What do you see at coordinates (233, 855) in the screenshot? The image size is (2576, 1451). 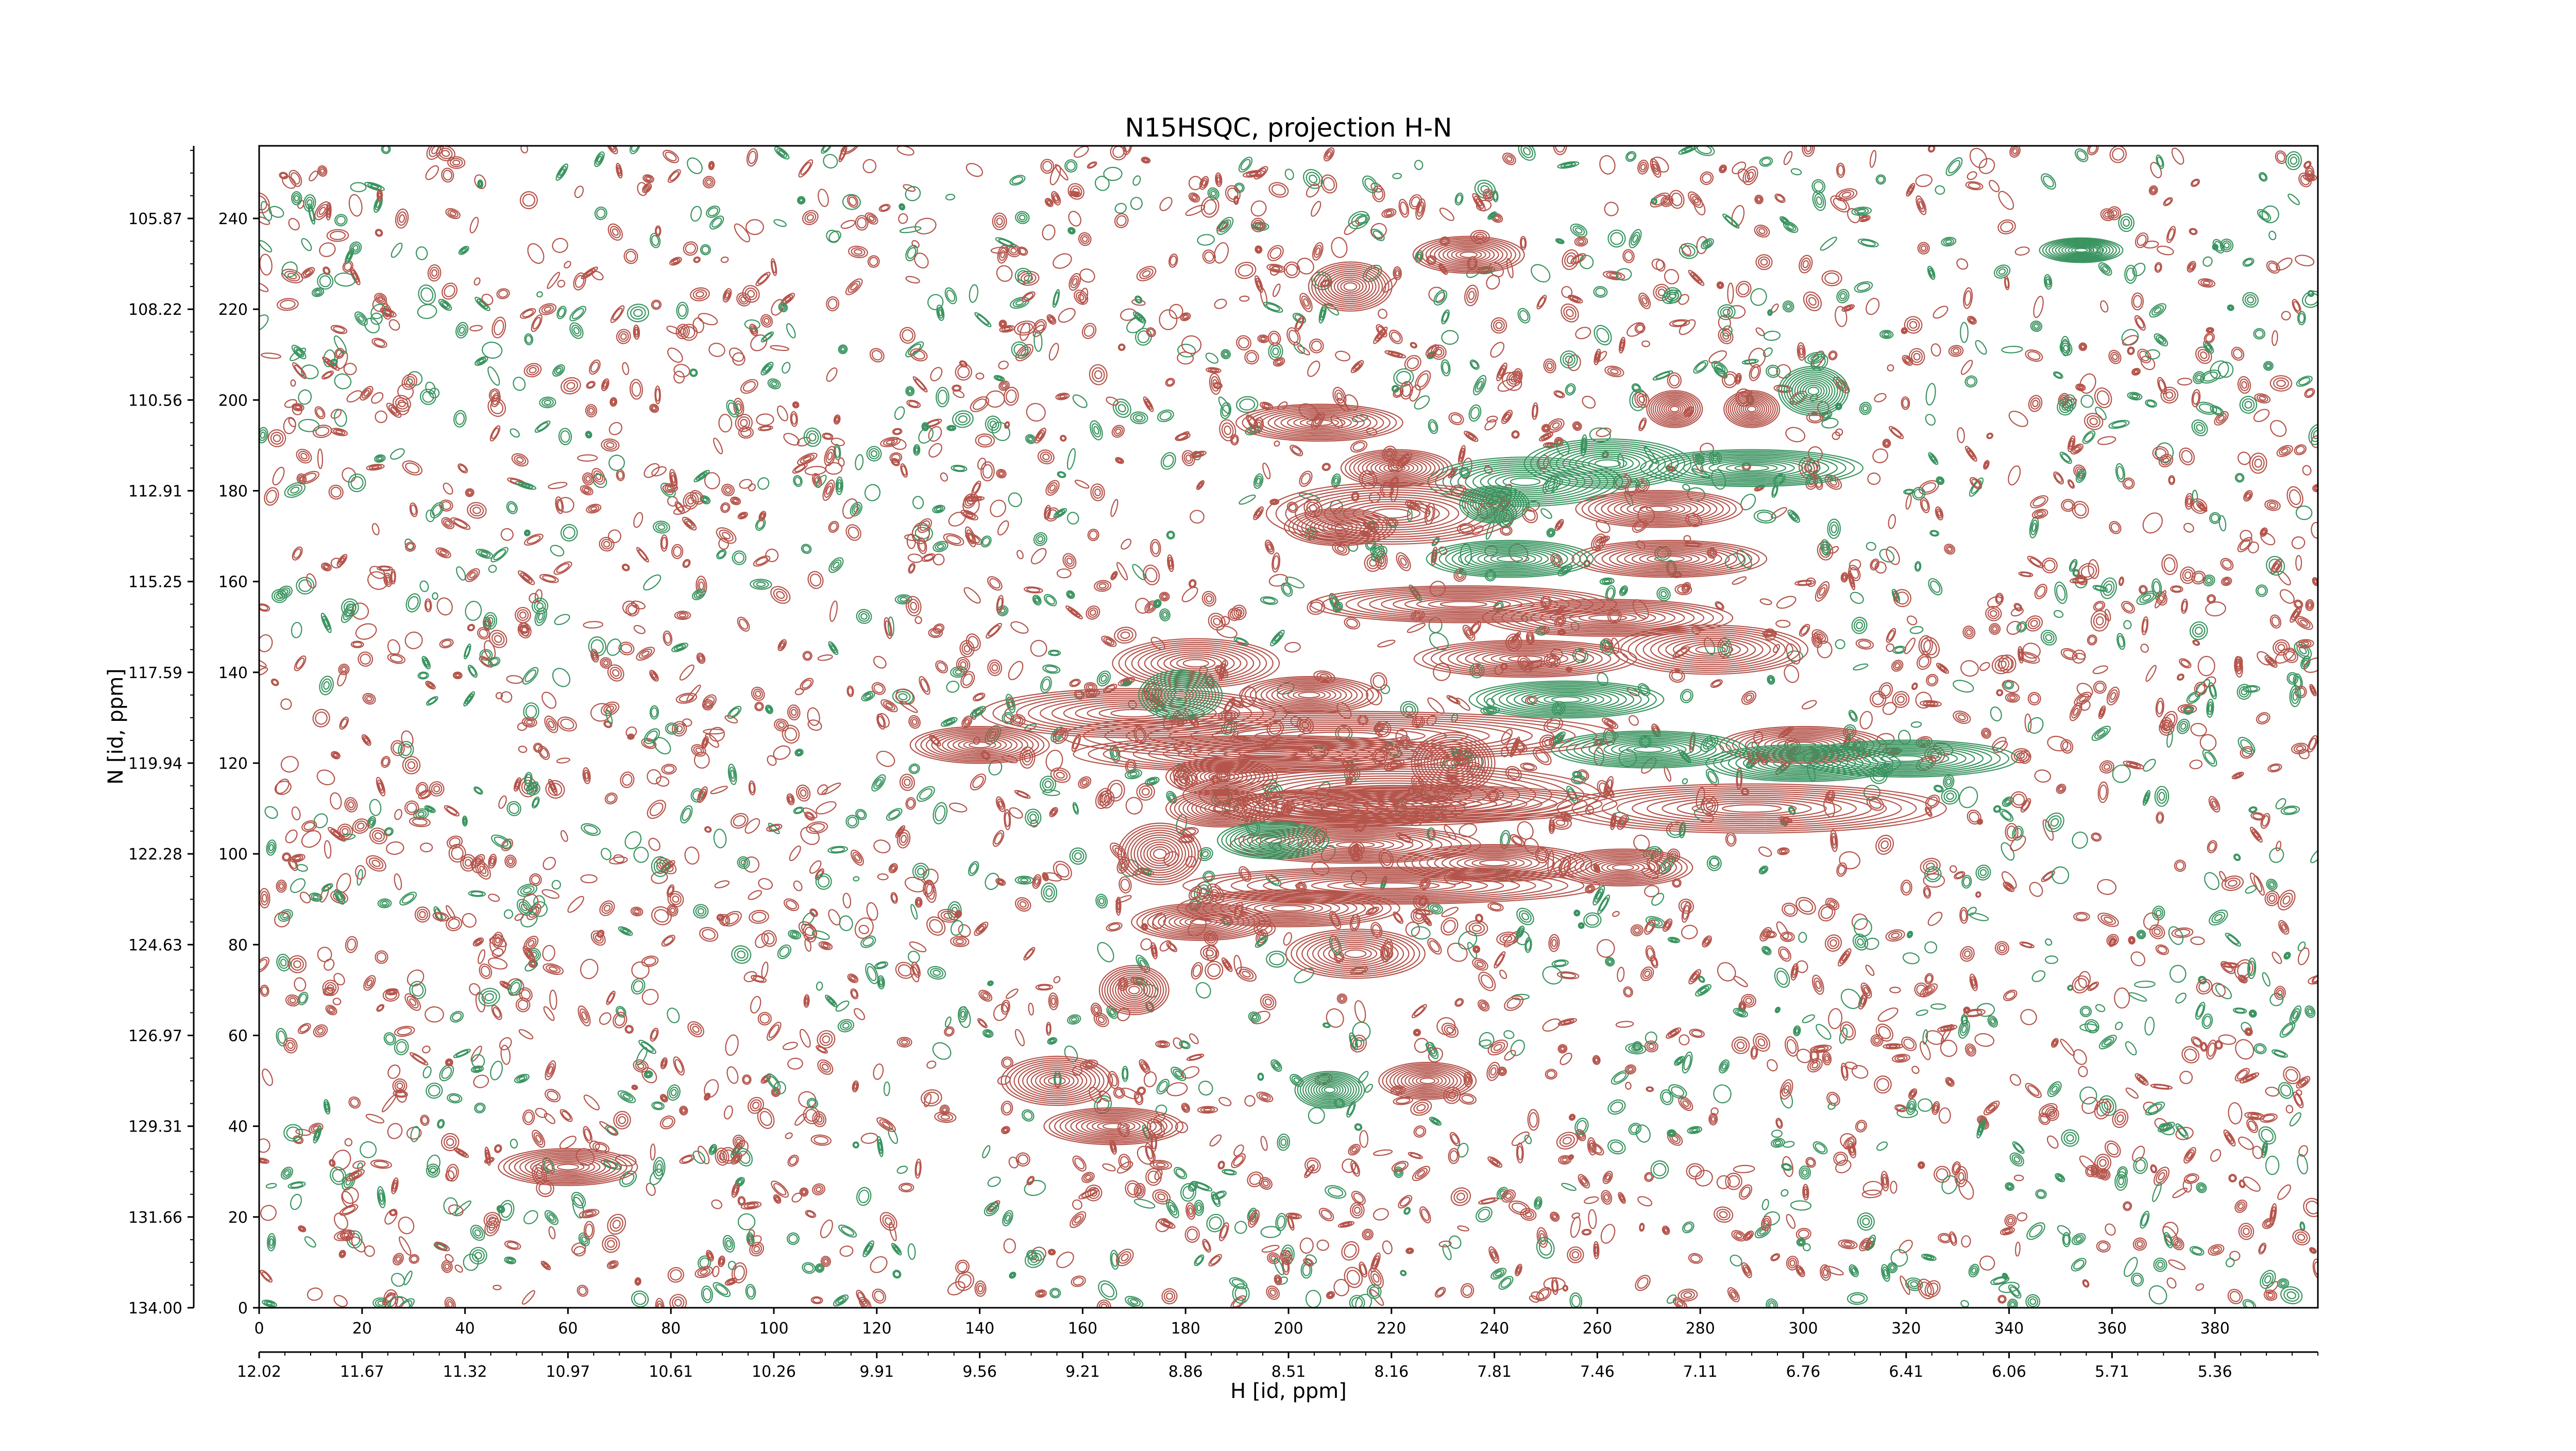 I see `index-y-tick-label: 100` at bounding box center [233, 855].